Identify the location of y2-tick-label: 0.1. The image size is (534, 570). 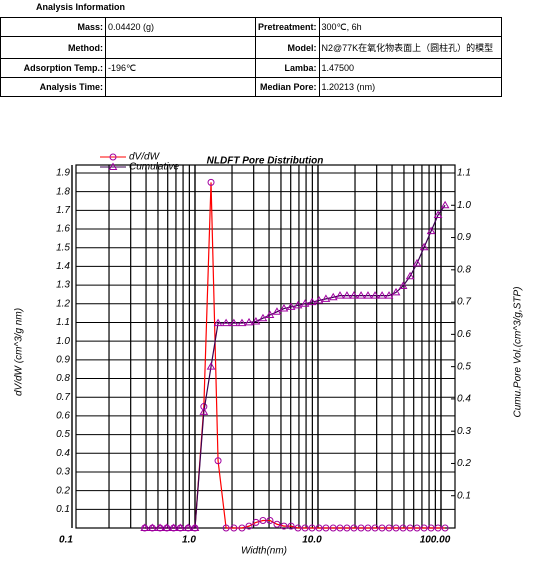
(464, 495).